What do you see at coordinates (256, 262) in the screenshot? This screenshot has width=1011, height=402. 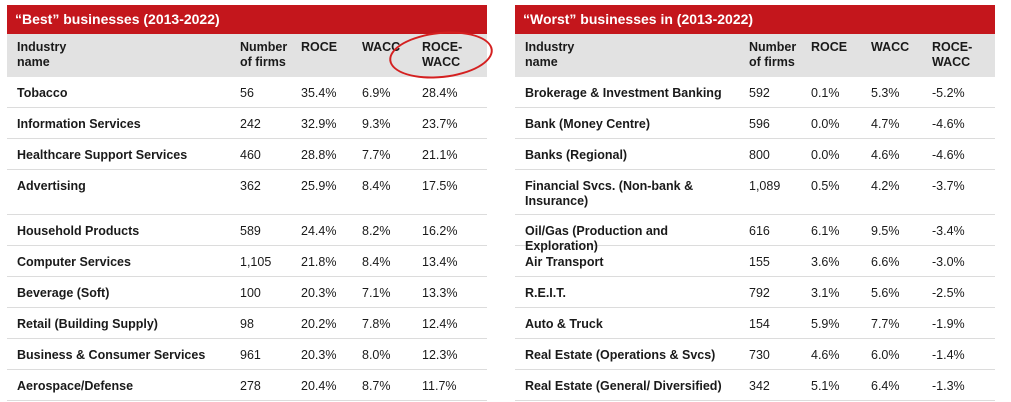 I see `number-of-firms-cell: 1,105` at bounding box center [256, 262].